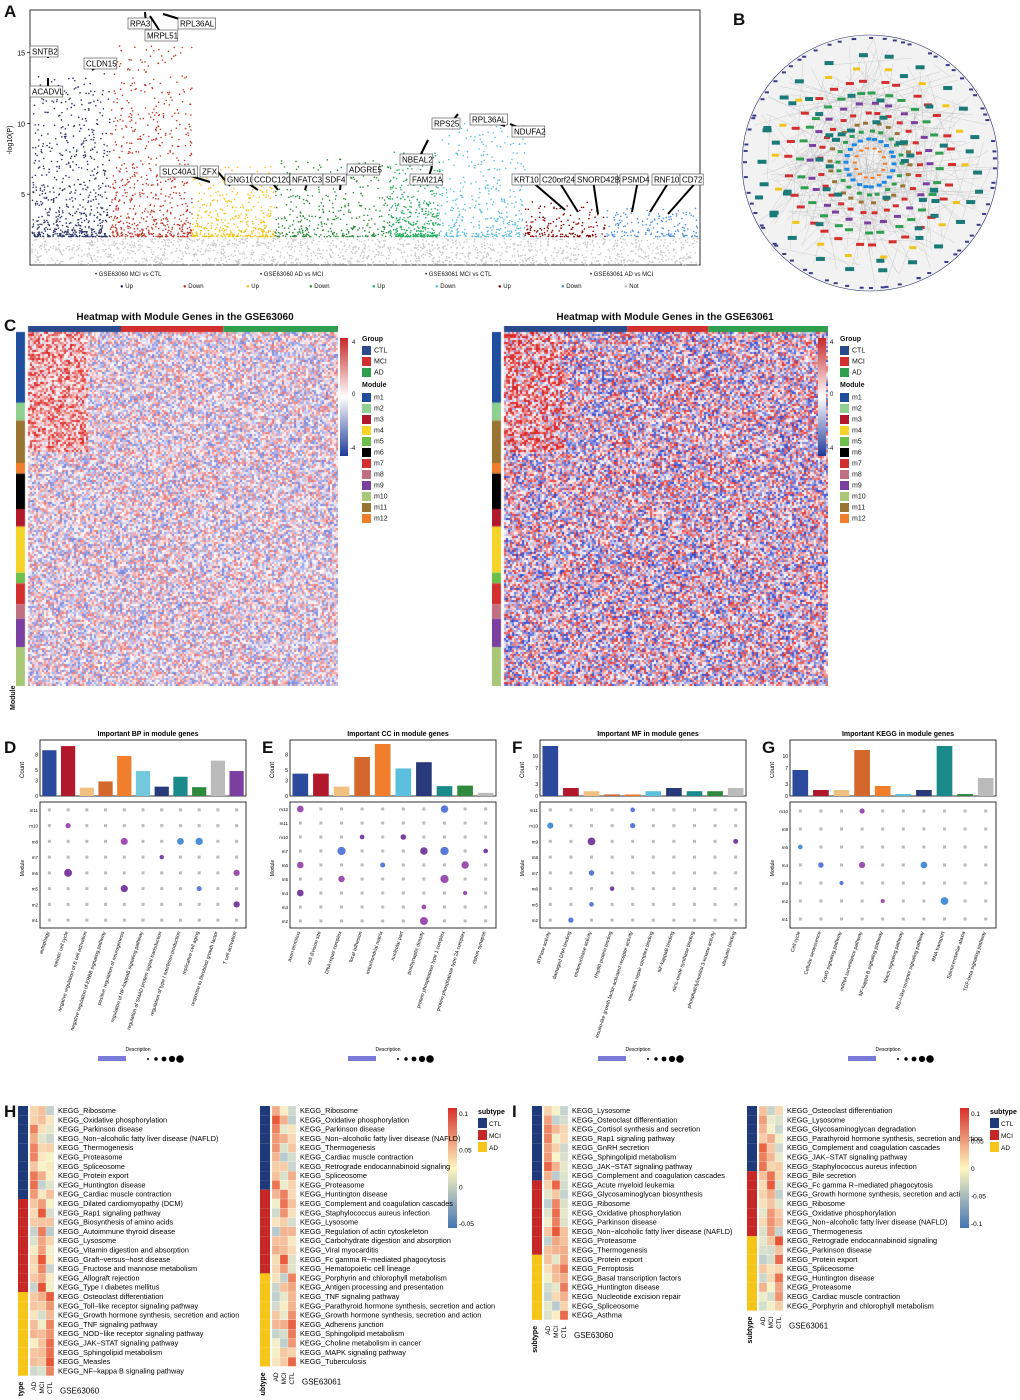 This screenshot has width=1020, height=1400. I want to click on network-edges, so click(873, 163).